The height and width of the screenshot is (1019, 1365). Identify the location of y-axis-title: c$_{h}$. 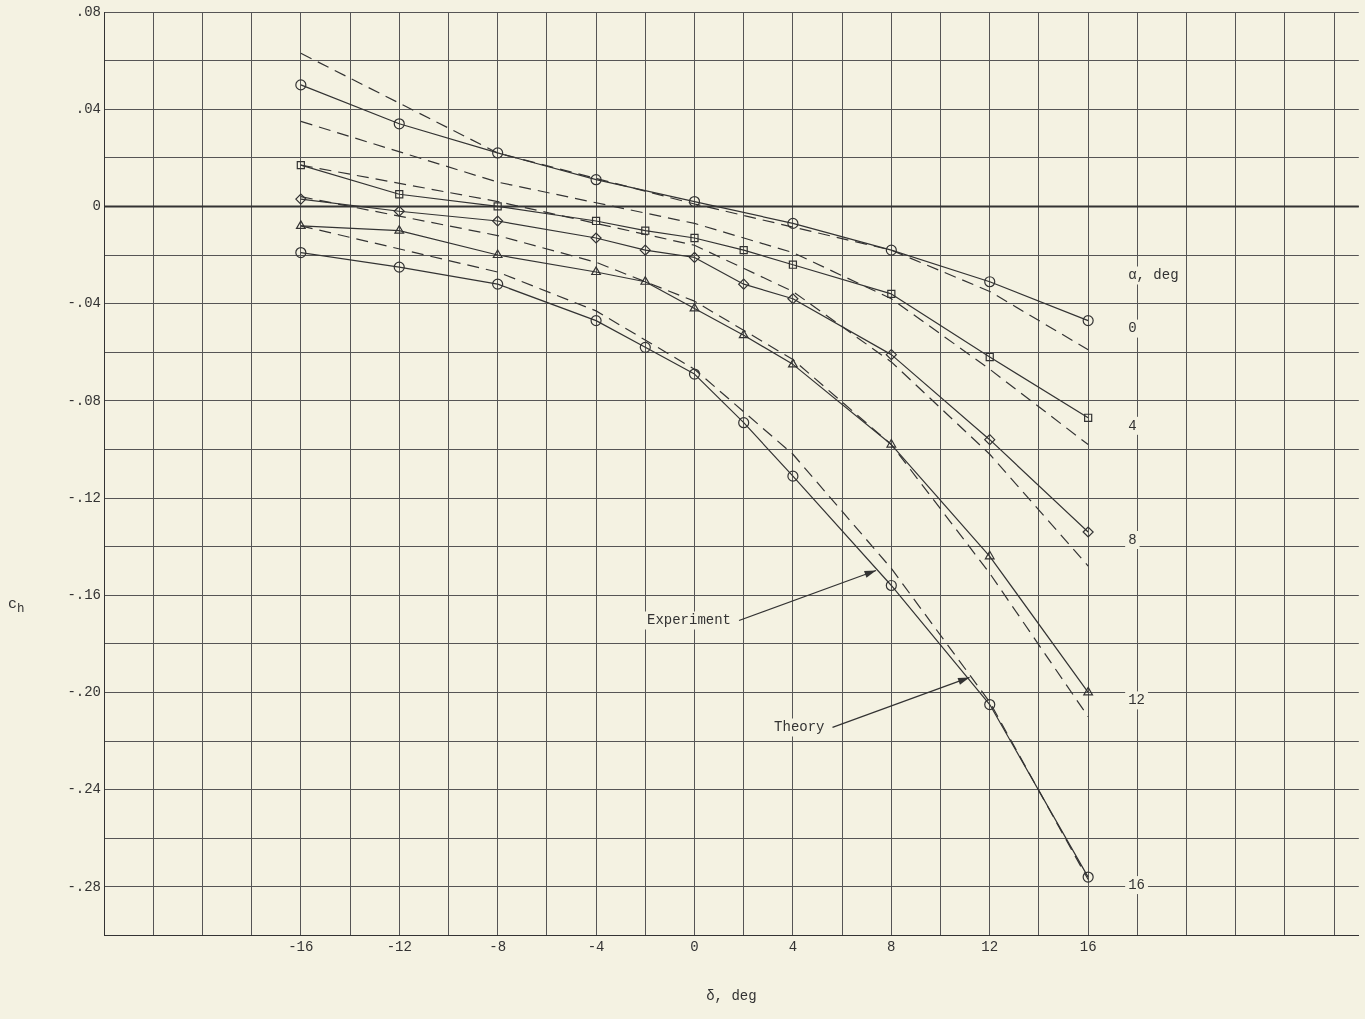
(16, 606).